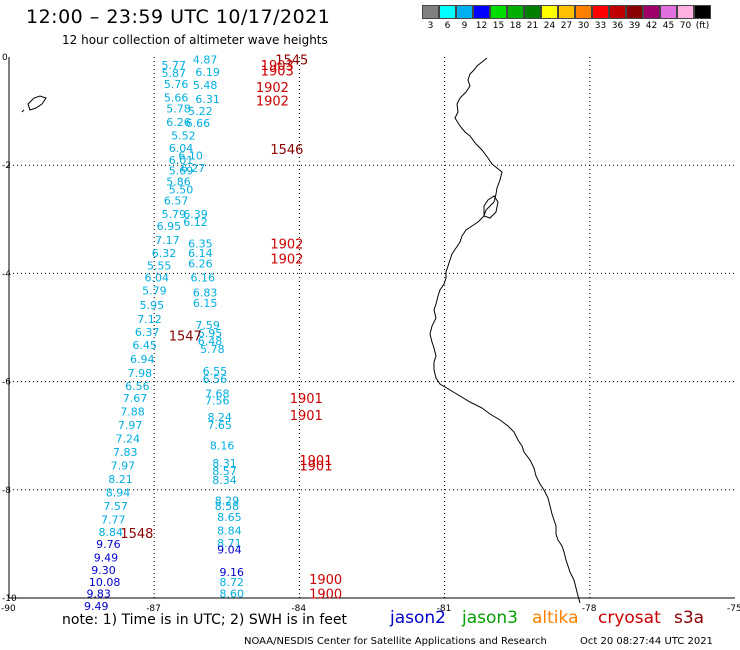  What do you see at coordinates (205, 85) in the screenshot?
I see `wave-height-label: 5.48` at bounding box center [205, 85].